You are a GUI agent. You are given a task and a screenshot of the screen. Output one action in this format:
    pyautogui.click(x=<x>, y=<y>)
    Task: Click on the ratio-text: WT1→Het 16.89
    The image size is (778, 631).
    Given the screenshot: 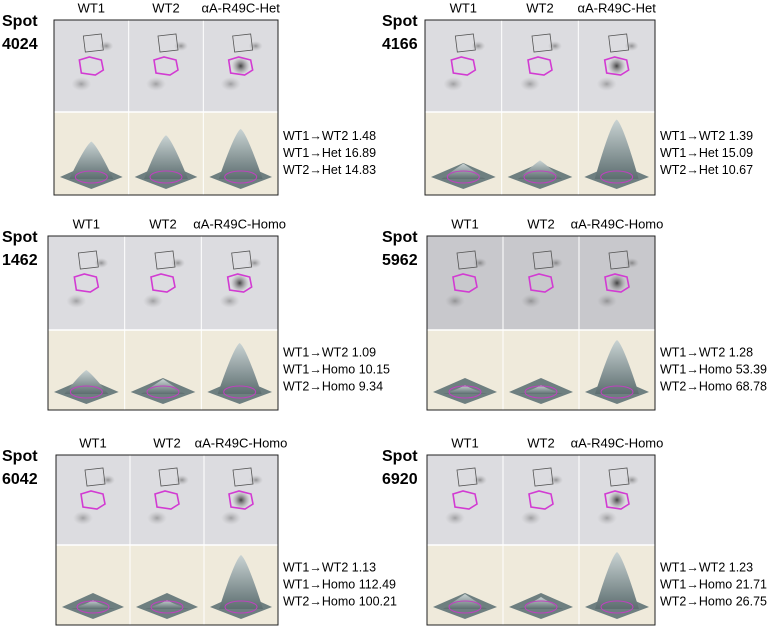 What is the action you would take?
    pyautogui.click(x=329, y=153)
    